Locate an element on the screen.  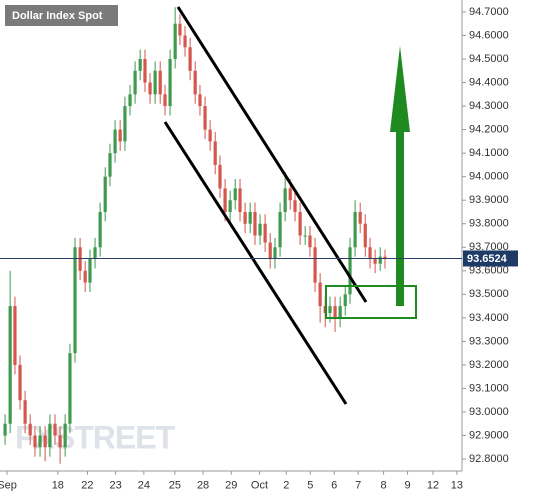
chart-title: Dollar Index Spot is located at coordinates (57, 16).